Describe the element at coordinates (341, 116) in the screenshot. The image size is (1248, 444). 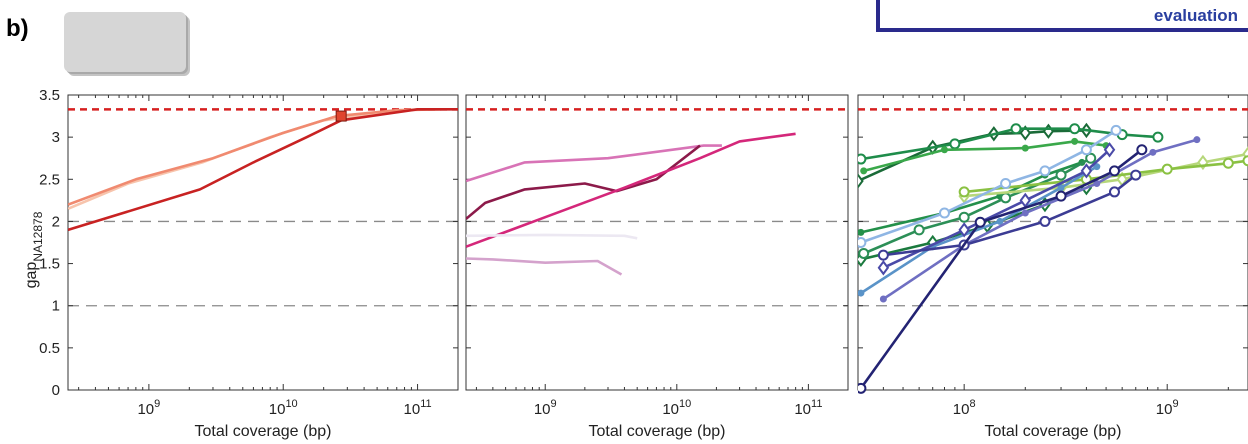
I see `highlight-marker` at that location.